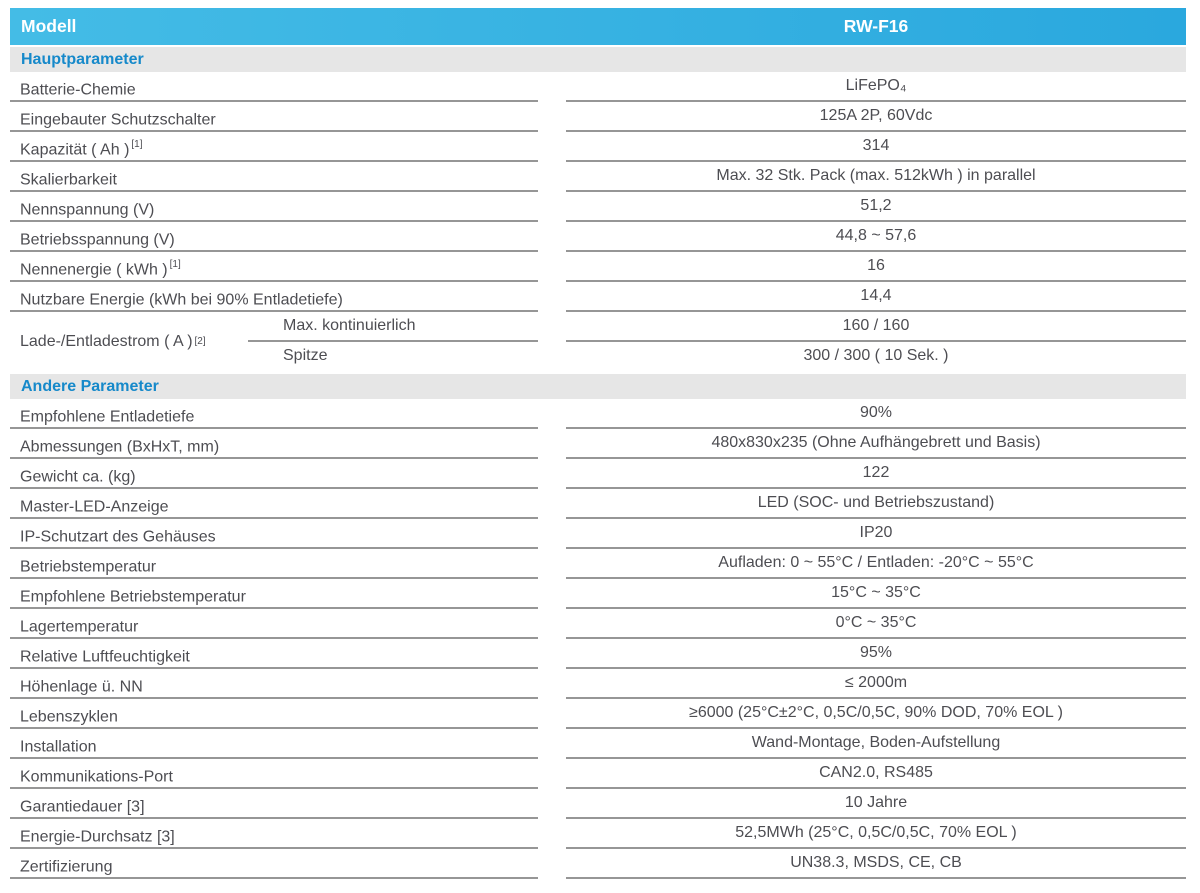 The height and width of the screenshot is (893, 1200). I want to click on section-header: Hauptparameter, so click(598, 59).